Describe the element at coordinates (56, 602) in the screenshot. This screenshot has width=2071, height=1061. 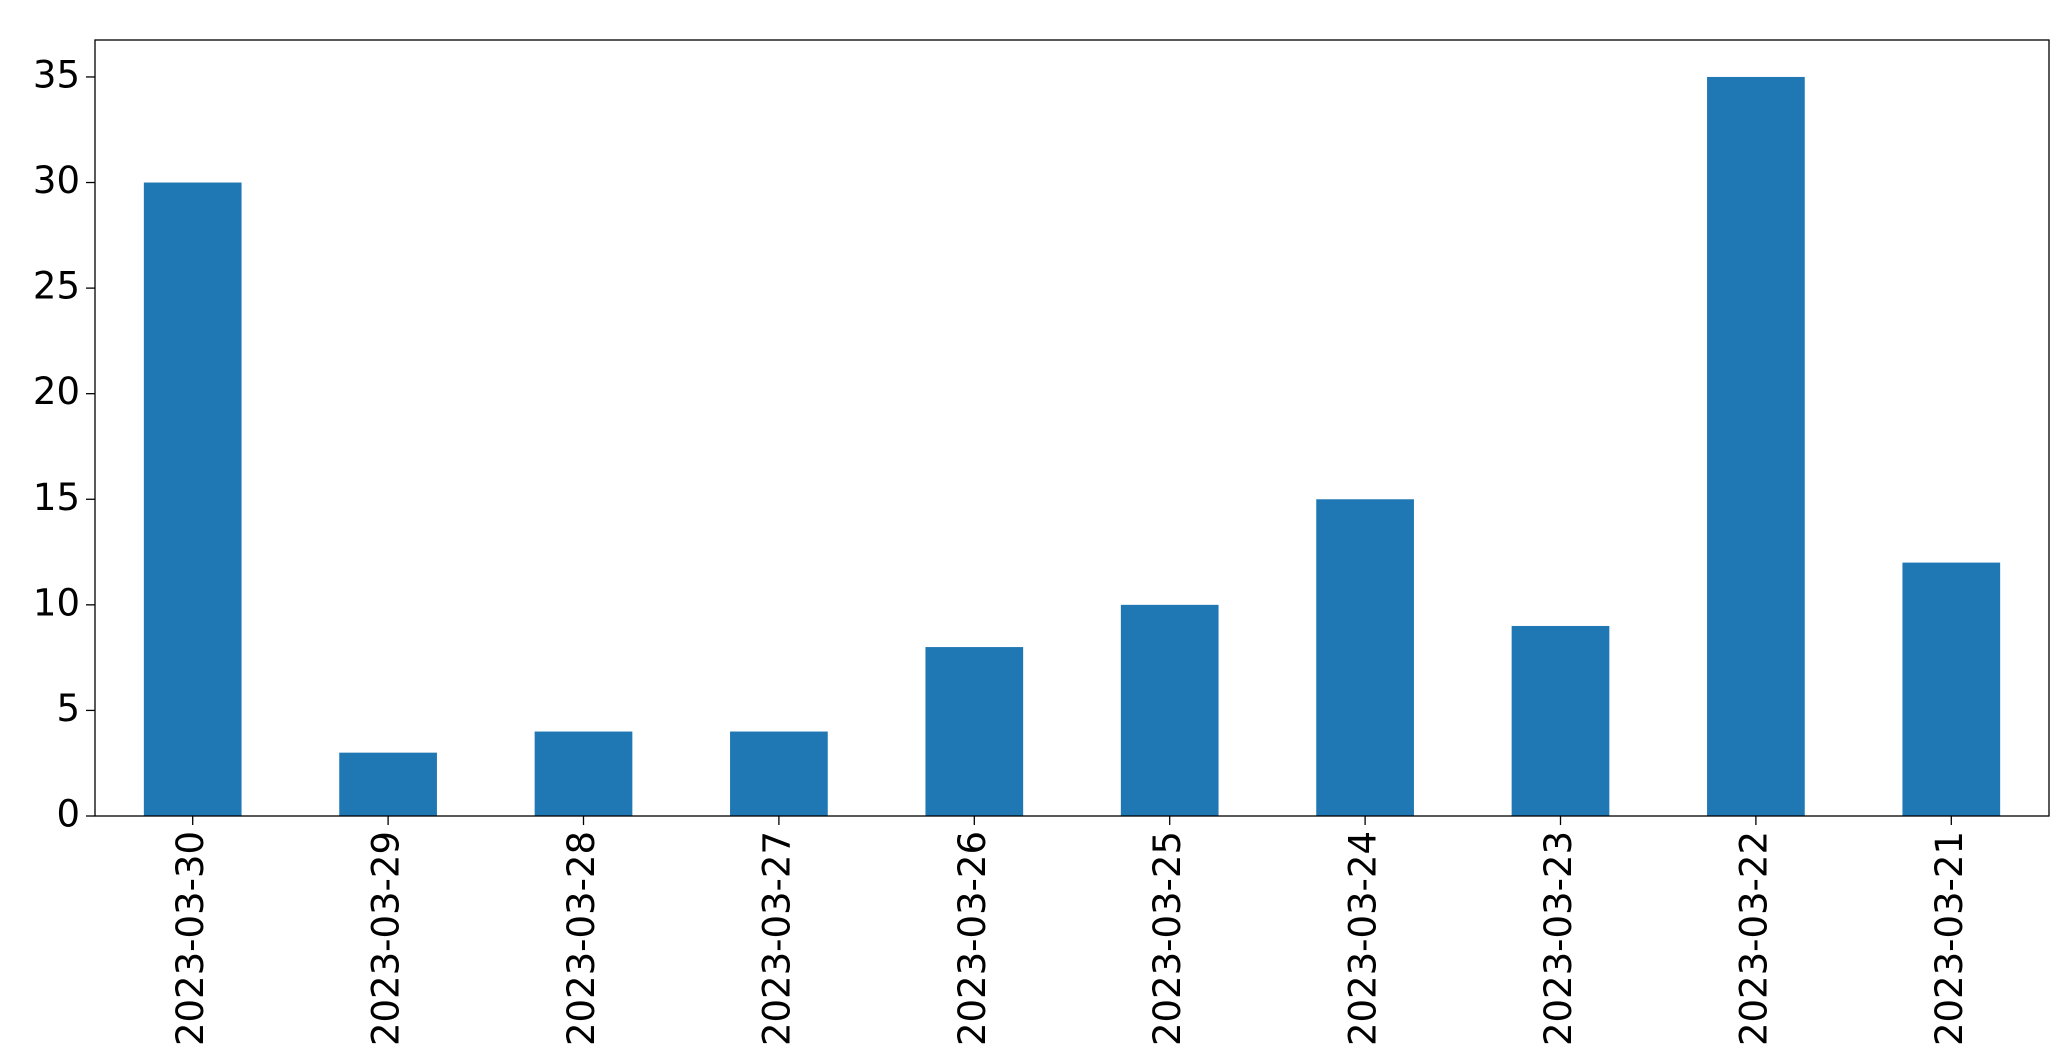
I see `y-tick-label: 10` at that location.